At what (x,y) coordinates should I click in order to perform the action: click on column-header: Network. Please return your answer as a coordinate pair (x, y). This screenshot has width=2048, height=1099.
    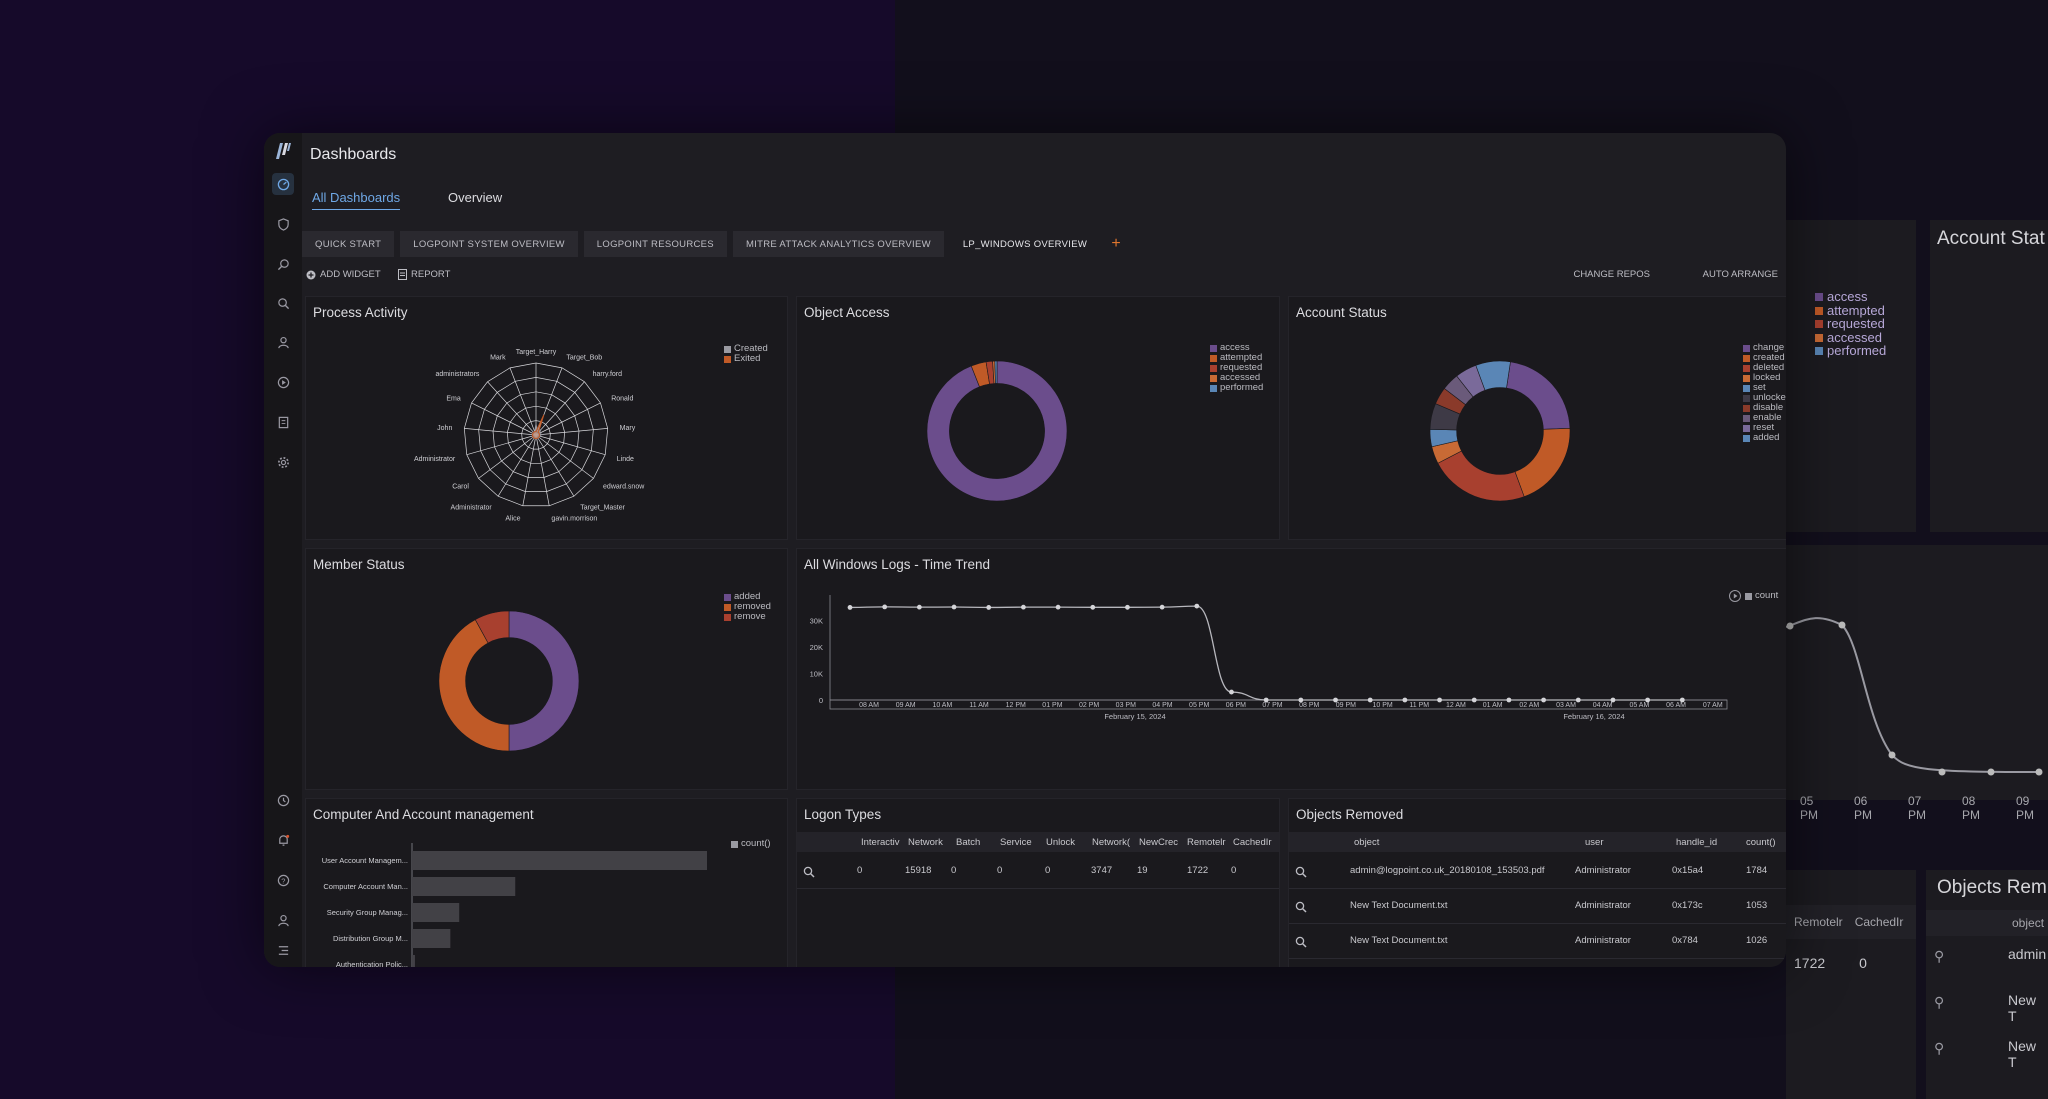
    Looking at the image, I should click on (925, 842).